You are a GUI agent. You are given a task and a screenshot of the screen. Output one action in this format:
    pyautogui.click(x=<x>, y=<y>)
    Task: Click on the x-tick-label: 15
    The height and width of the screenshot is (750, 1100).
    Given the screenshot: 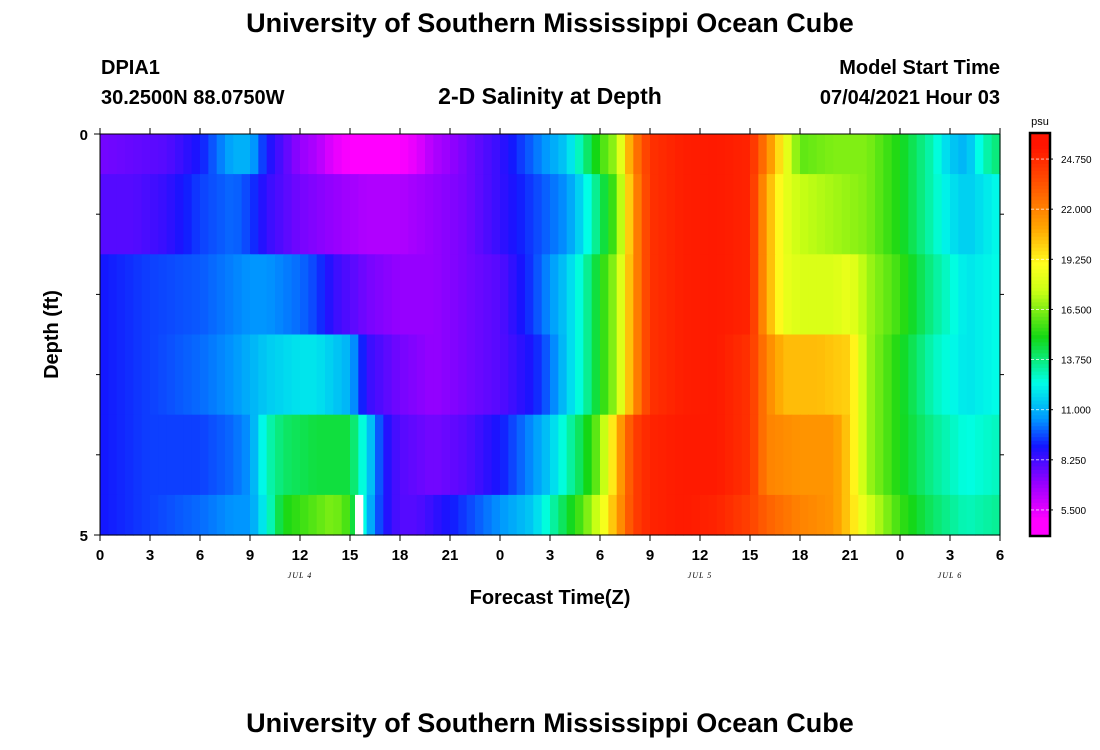 What is the action you would take?
    pyautogui.click(x=350, y=555)
    